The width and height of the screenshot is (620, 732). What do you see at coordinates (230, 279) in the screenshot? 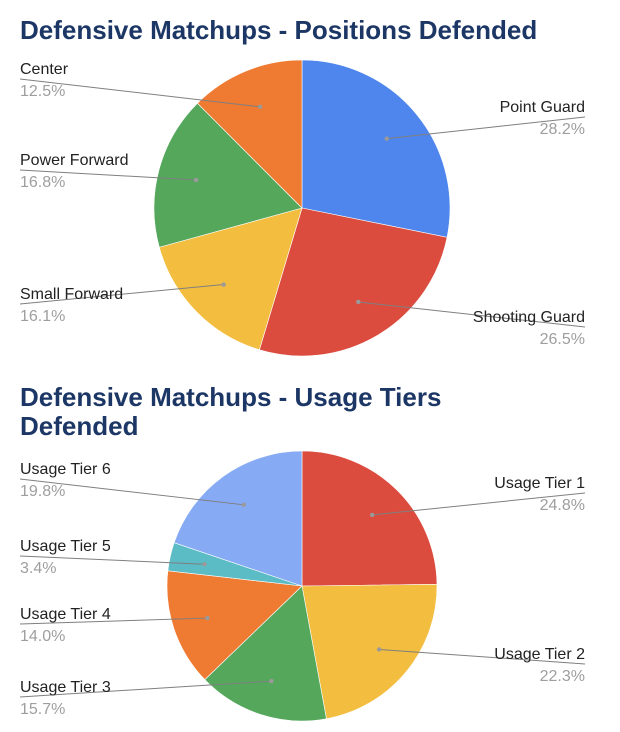
I see `pie-slice-small-forward` at bounding box center [230, 279].